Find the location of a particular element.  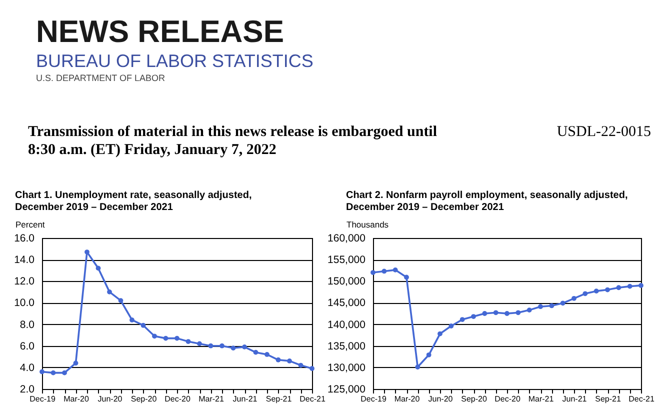

text: NEWS RELEASE is located at coordinates (160, 31).